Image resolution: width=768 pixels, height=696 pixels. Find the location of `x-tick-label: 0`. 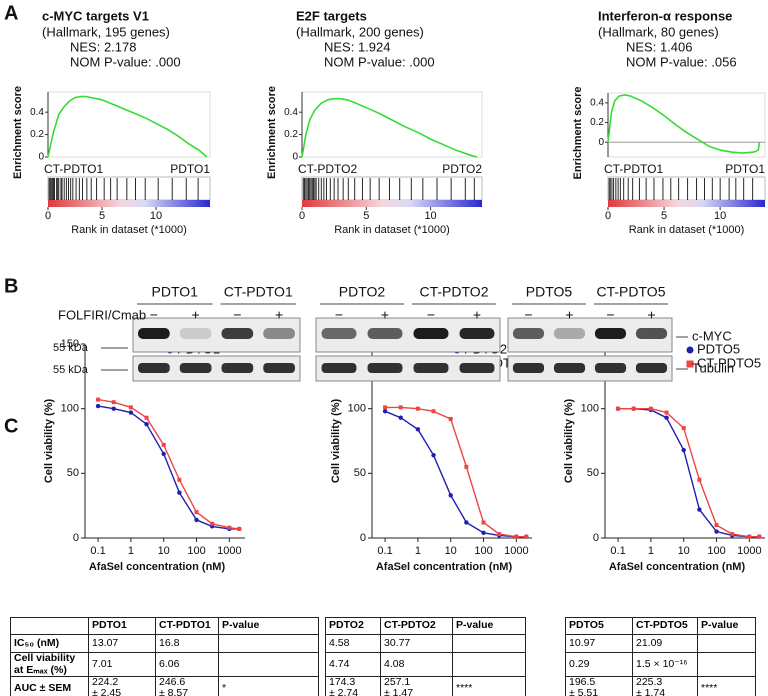

x-tick-label: 0 is located at coordinates (302, 216).